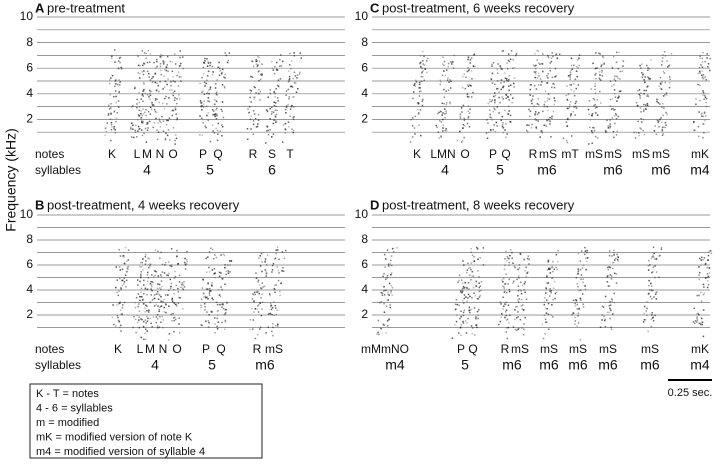 This screenshot has width=720, height=469. Describe the element at coordinates (172, 154) in the screenshot. I see `note-label: O` at that location.